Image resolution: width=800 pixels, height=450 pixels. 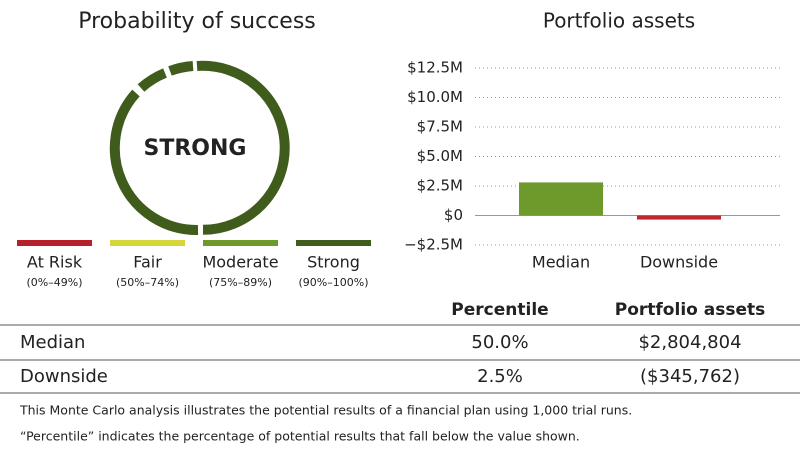 What do you see at coordinates (499, 310) in the screenshot?
I see `table-header: Percentile` at bounding box center [499, 310].